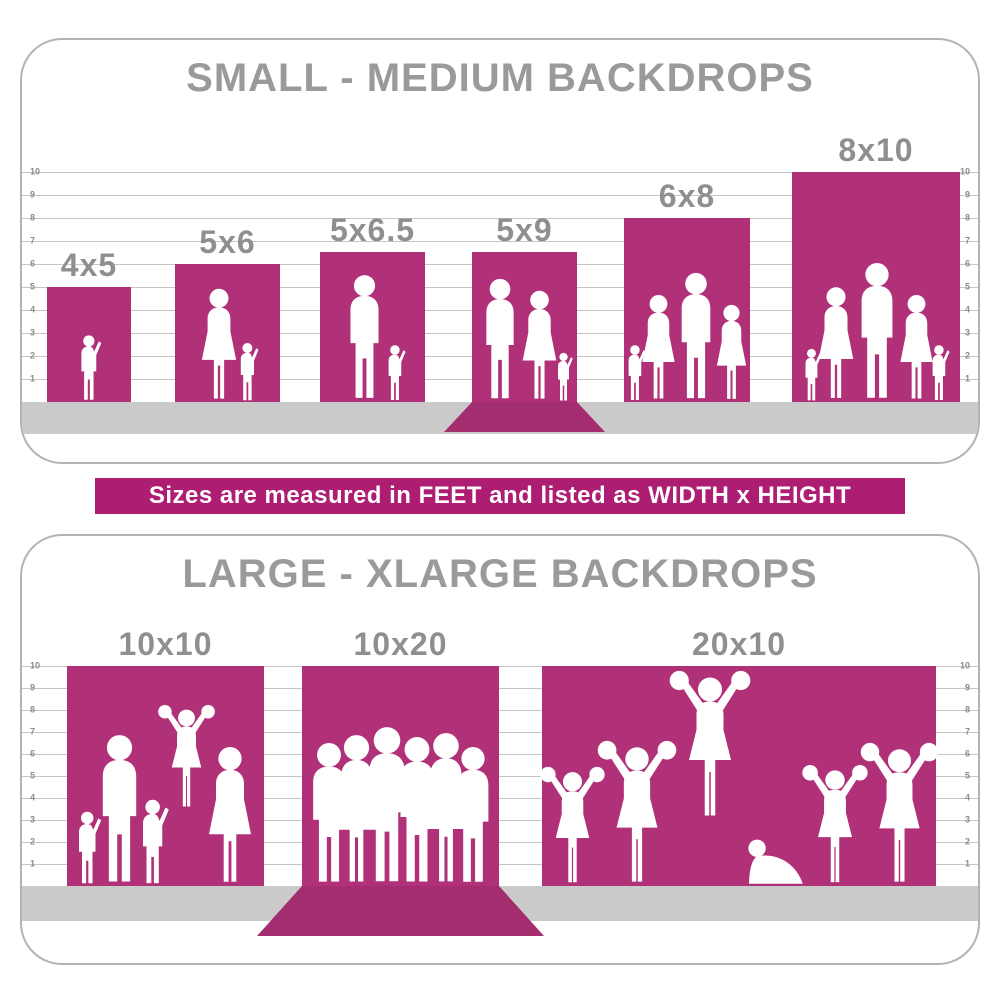  I want to click on backdrop-bar-5x6, so click(227, 333).